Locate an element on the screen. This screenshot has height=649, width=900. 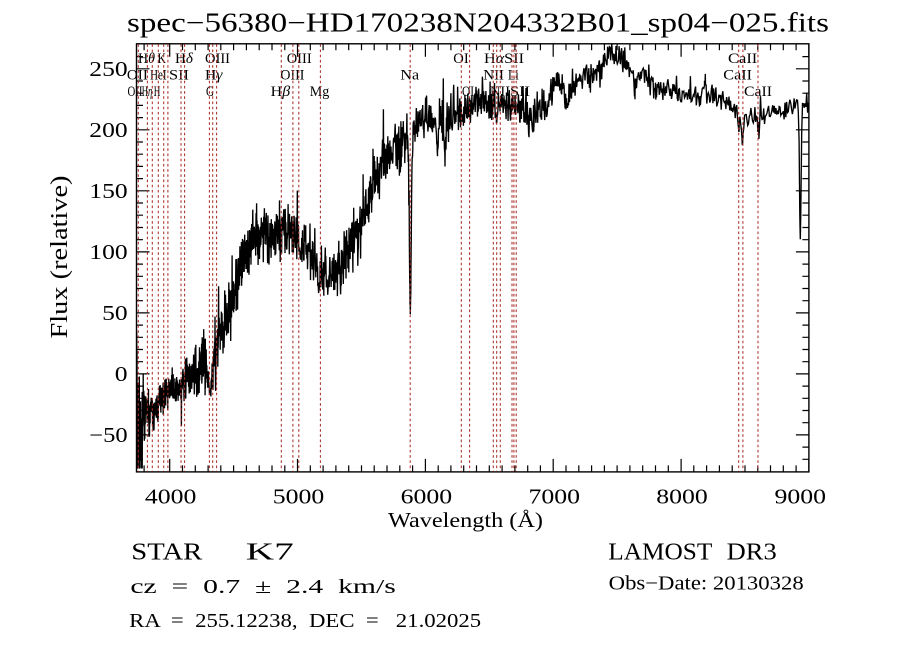
svg-text: Wavelength (Å) is located at coordinates (465, 520).